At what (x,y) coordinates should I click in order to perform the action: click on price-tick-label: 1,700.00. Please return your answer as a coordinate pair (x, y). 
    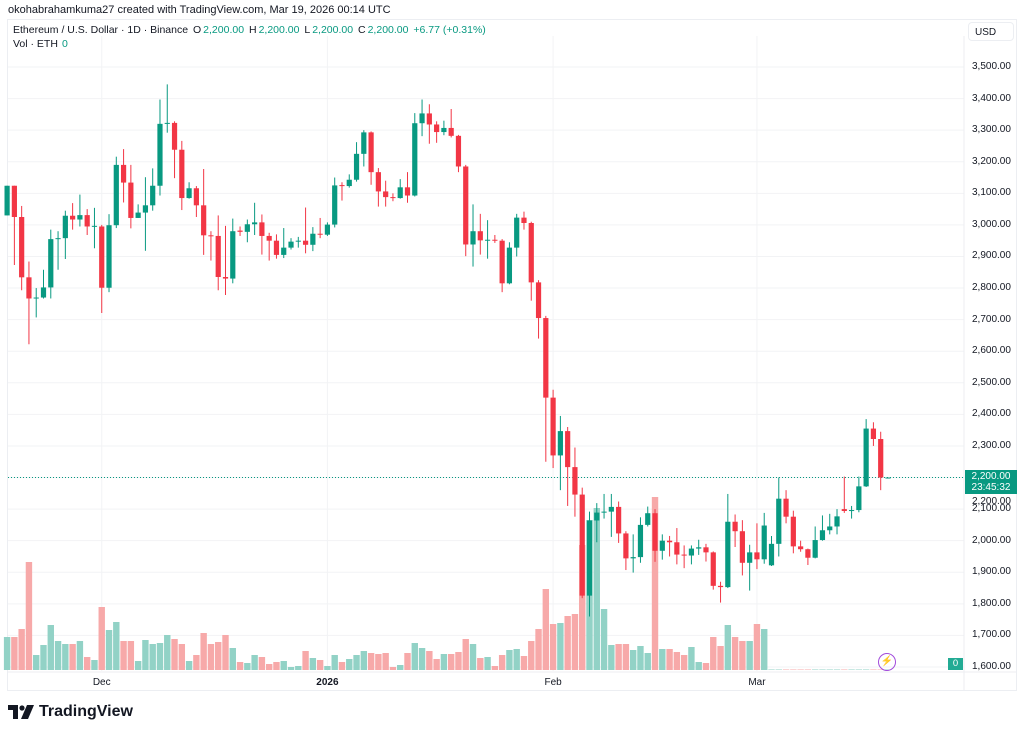
    Looking at the image, I should click on (991, 635).